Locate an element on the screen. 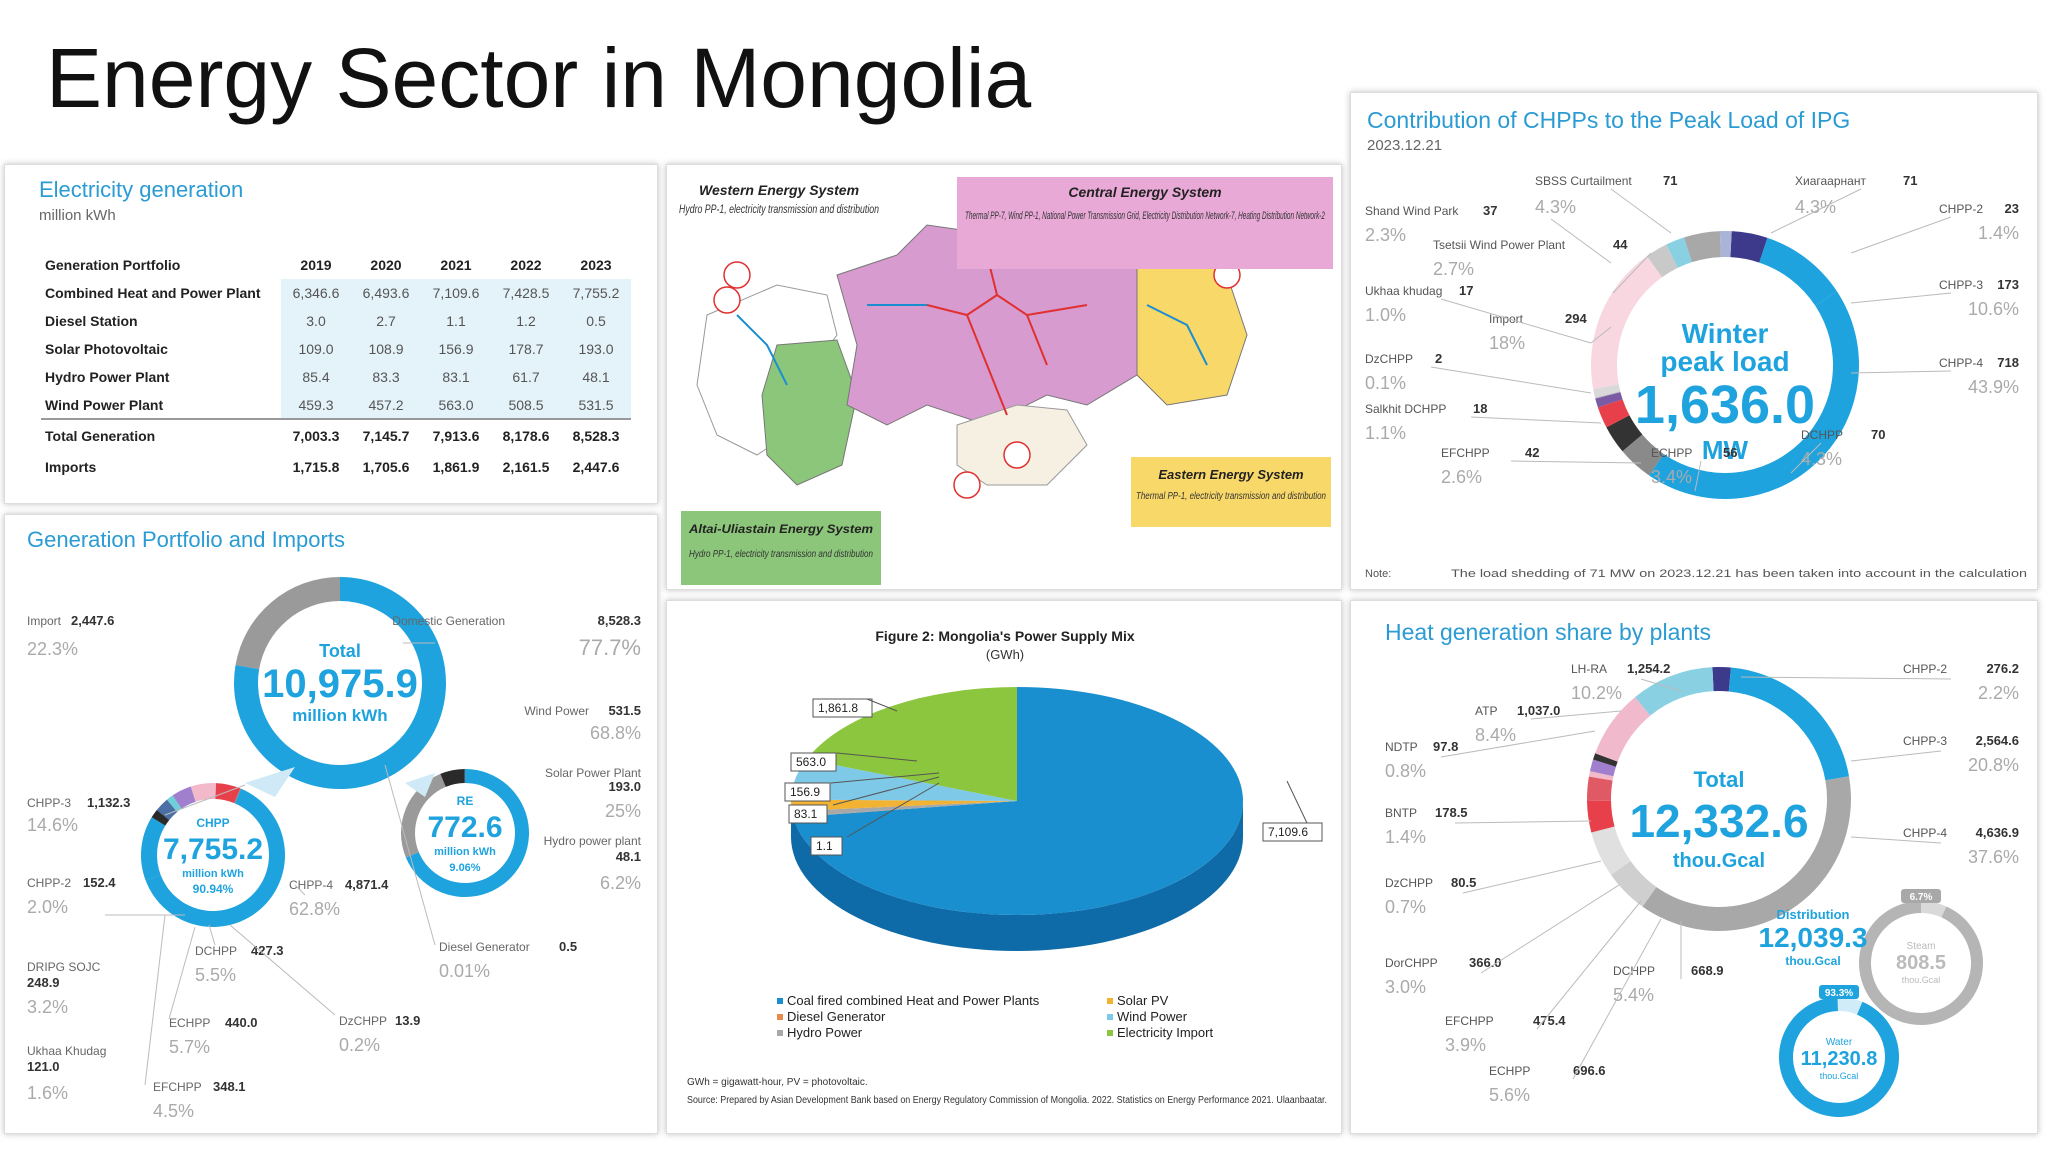 Image resolution: width=2048 pixels, height=1152 pixels. item-pct: 3.0% is located at coordinates (1405, 987).